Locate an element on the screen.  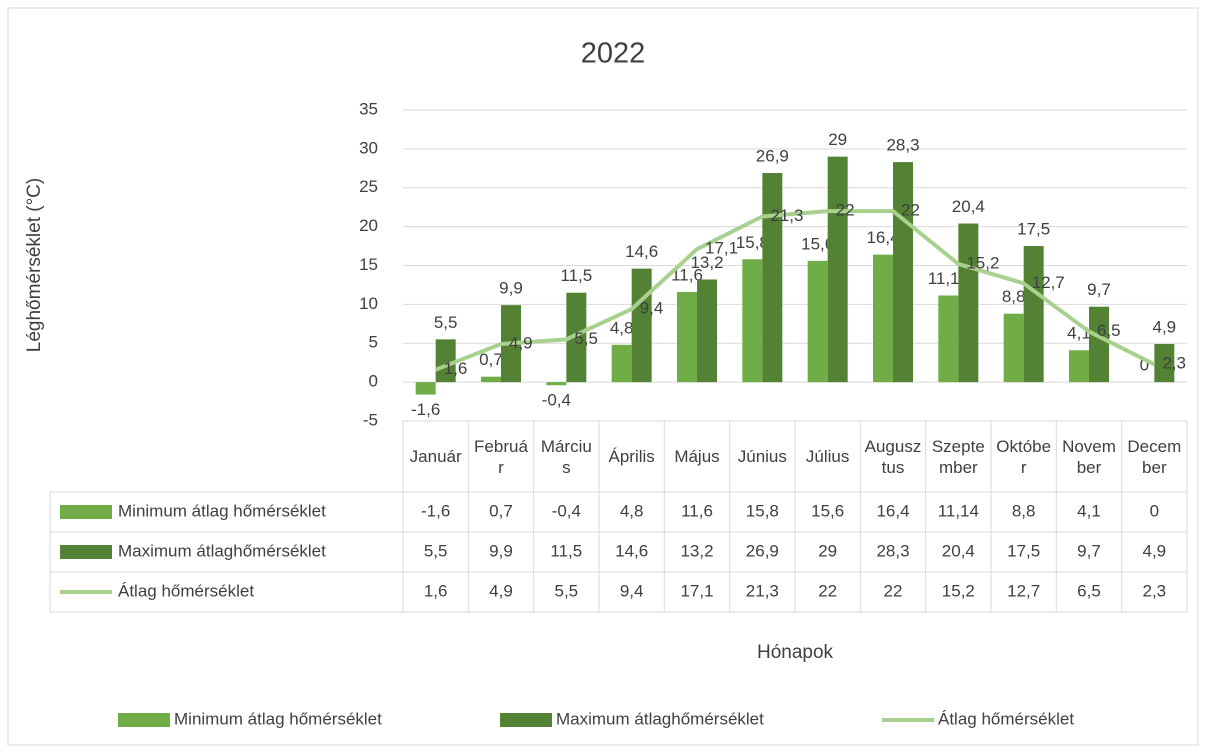
table-row-label: Átlag hőmérséklet is located at coordinates (186, 590).